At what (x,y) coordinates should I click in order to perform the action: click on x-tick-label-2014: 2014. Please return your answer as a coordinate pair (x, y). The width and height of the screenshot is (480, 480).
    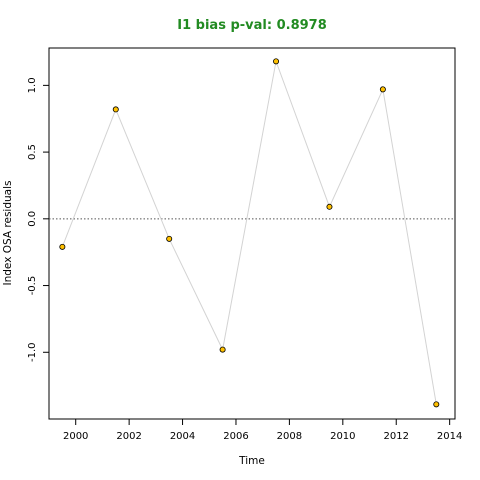
    Looking at the image, I should click on (449, 436).